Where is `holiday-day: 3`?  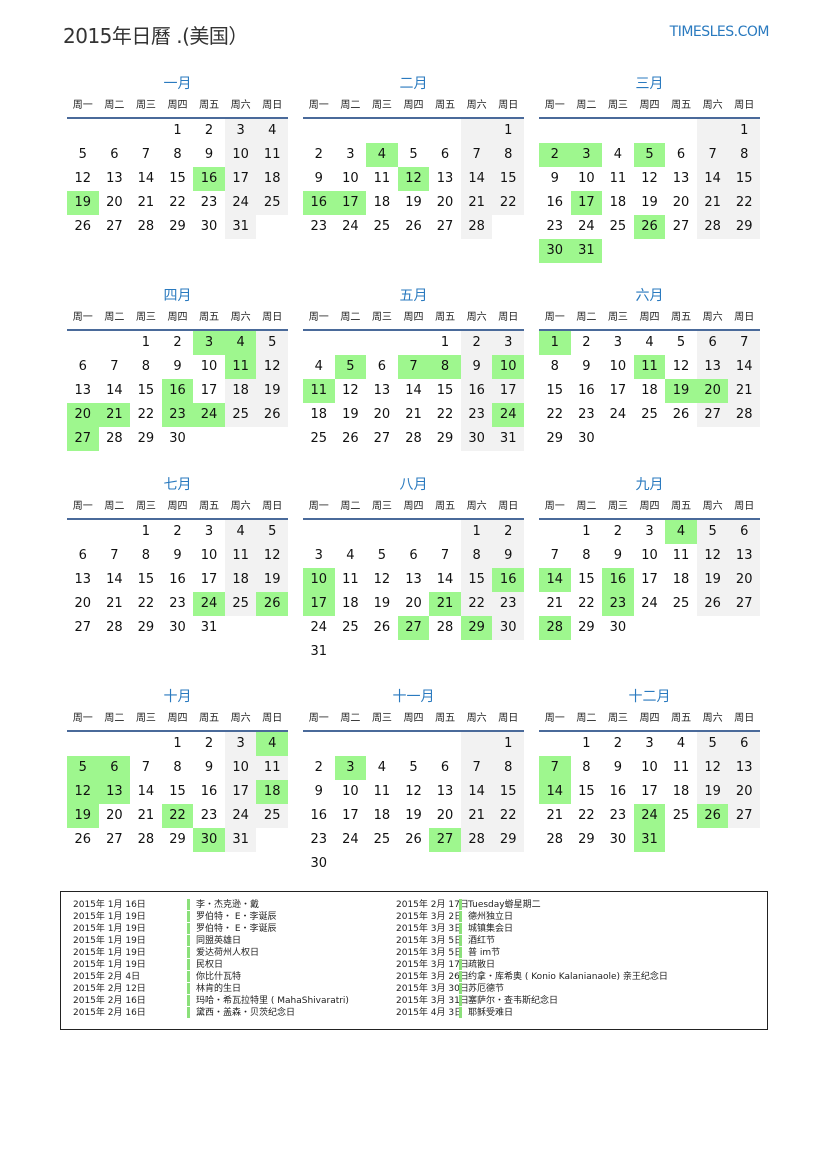 holiday-day: 3 is located at coordinates (350, 768).